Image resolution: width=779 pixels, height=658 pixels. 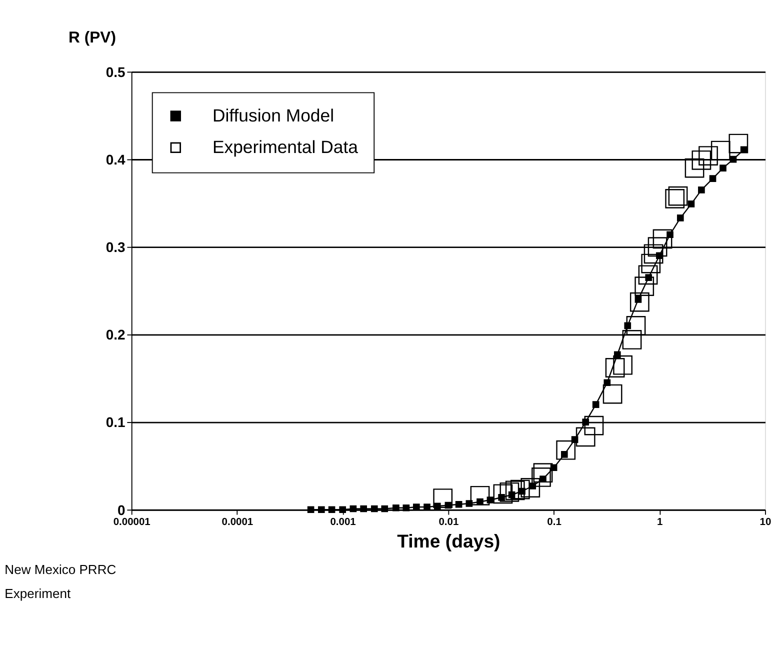 I want to click on y-tick-label: 0.2, so click(x=116, y=334).